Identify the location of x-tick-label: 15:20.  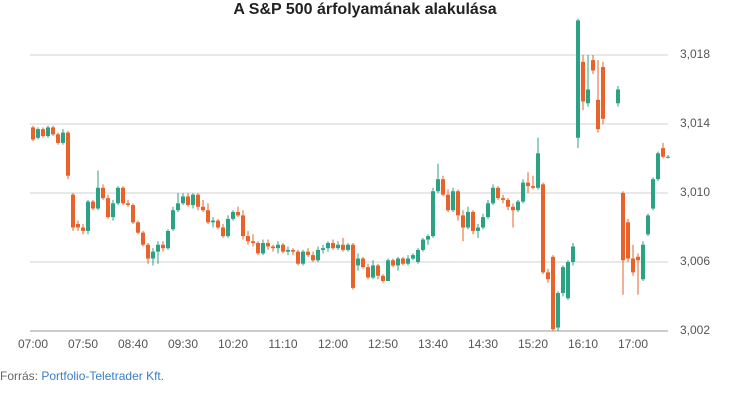
(533, 344).